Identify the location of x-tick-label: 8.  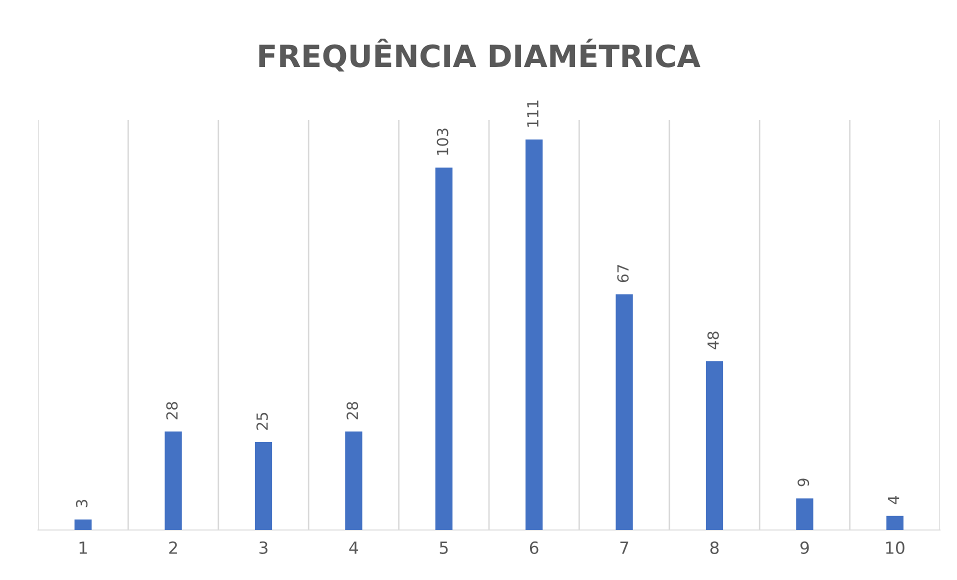
(714, 547).